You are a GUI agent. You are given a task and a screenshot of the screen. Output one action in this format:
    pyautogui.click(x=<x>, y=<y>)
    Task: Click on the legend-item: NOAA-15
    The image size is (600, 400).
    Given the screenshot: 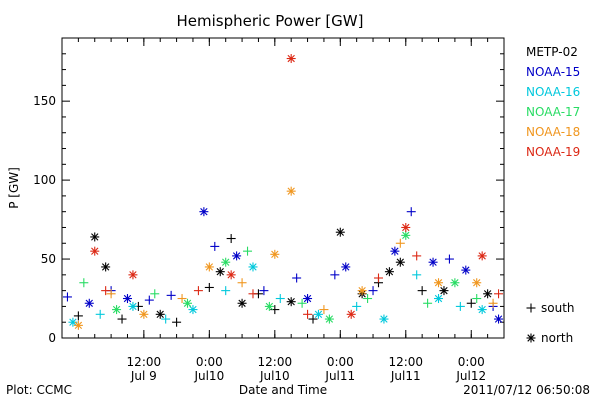 What is the action you would take?
    pyautogui.click(x=553, y=72)
    